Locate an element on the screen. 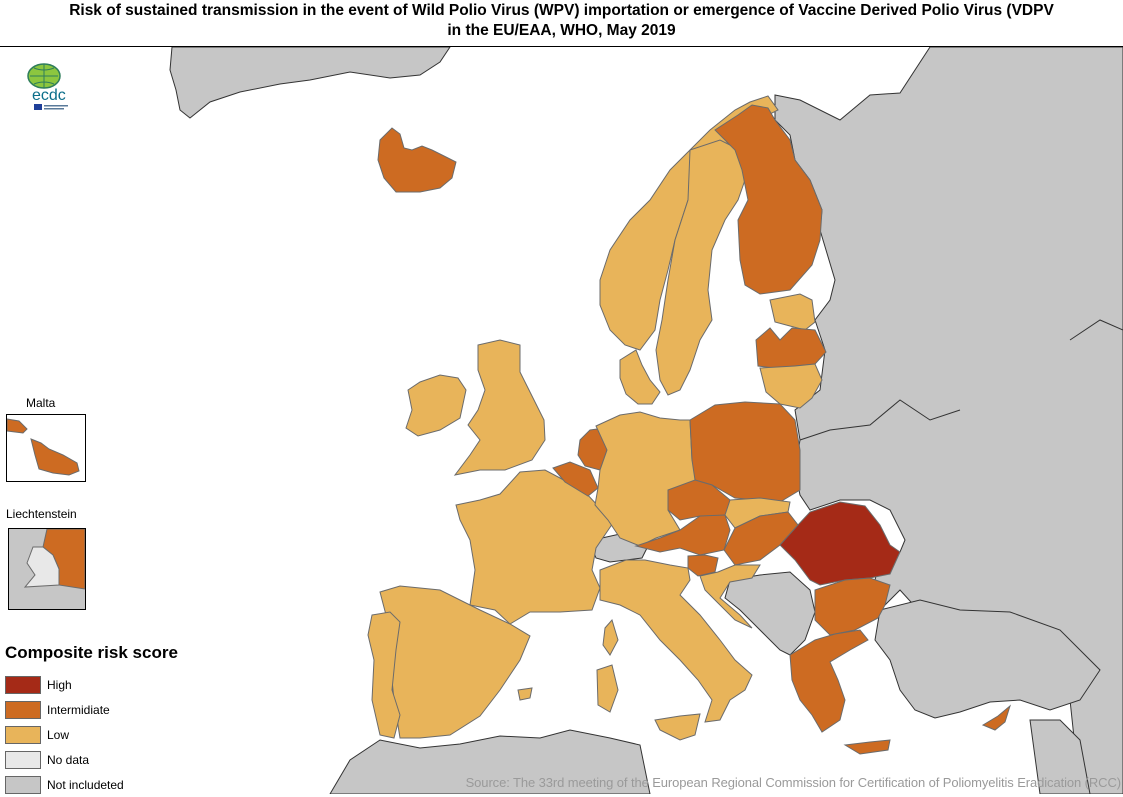 The image size is (1123, 797). region-greenland is located at coordinates (310, 83).